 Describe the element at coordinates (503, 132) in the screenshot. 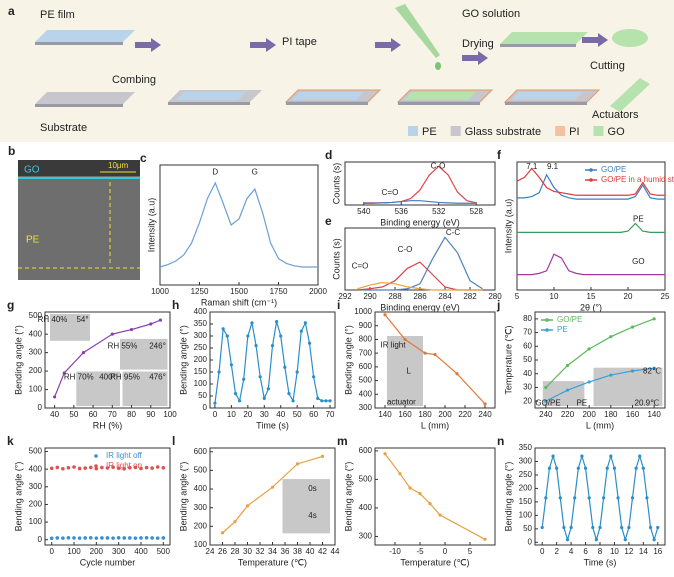

I see `legend-label: Glass substrate` at that location.